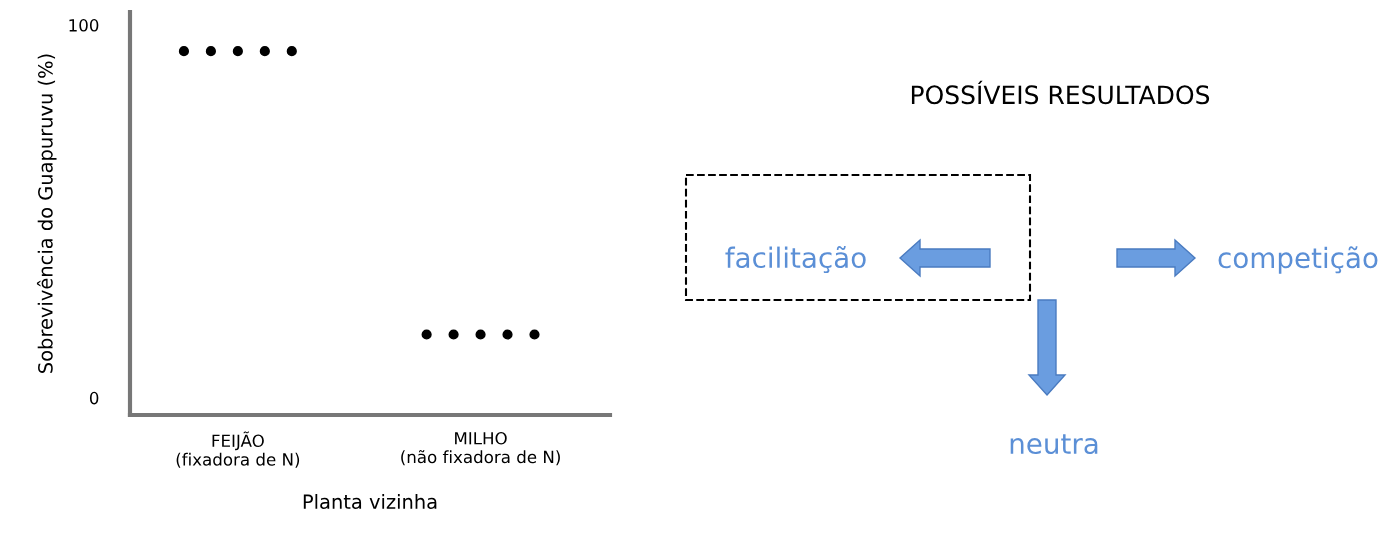  What do you see at coordinates (480, 448) in the screenshot?
I see `x-tick-label: MILHO (não fixadora de N)` at bounding box center [480, 448].